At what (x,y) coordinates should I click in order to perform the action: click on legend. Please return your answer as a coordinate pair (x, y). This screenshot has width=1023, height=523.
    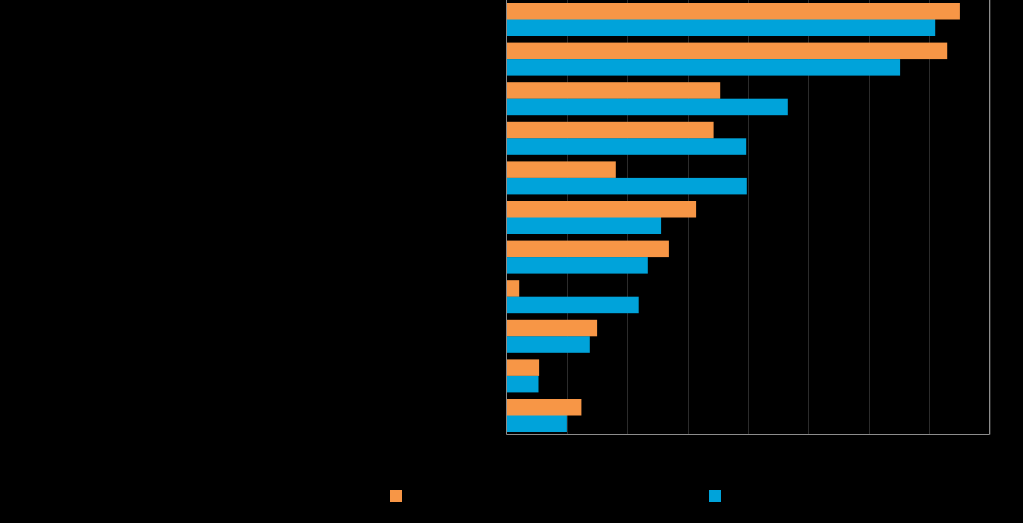
    Looking at the image, I should click on (555, 496).